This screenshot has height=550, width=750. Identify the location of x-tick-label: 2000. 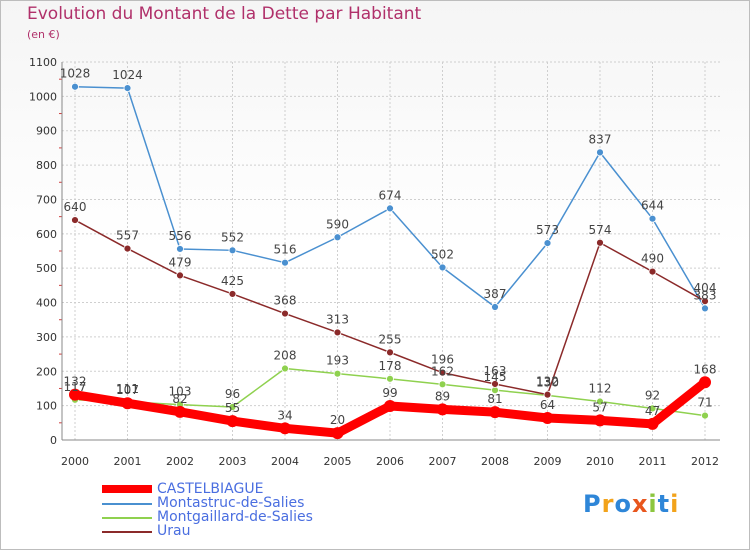
(75, 461).